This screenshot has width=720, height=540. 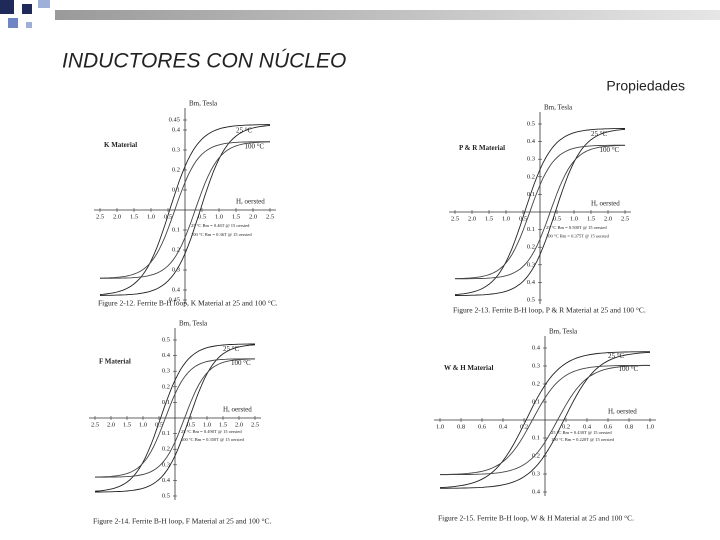 What do you see at coordinates (578, 236) in the screenshot?
I see `note: 100 °C Bm = 0.375T @ 15 oersted` at bounding box center [578, 236].